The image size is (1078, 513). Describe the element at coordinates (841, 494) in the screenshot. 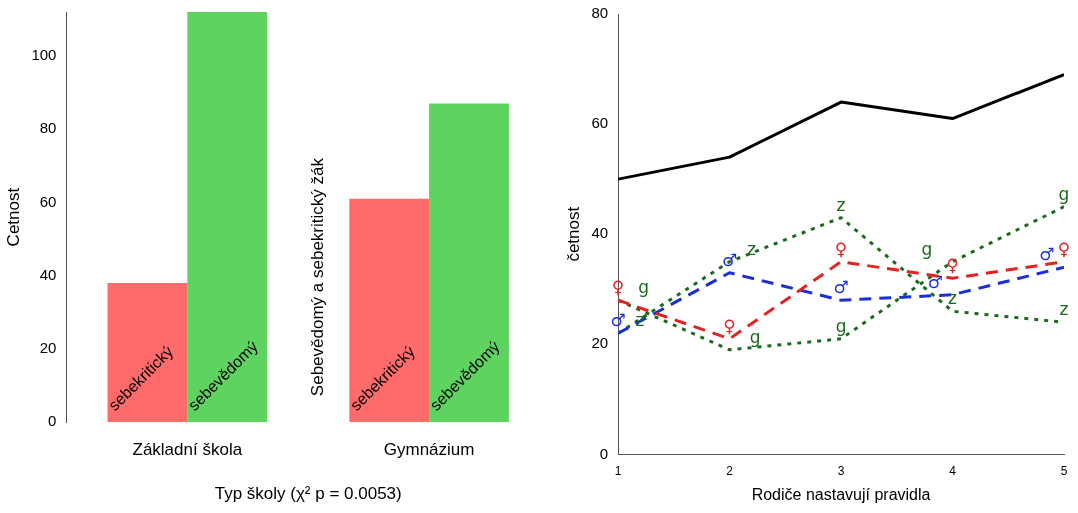

I see `x-axis-title: Rodiče nastavují pravidla` at that location.